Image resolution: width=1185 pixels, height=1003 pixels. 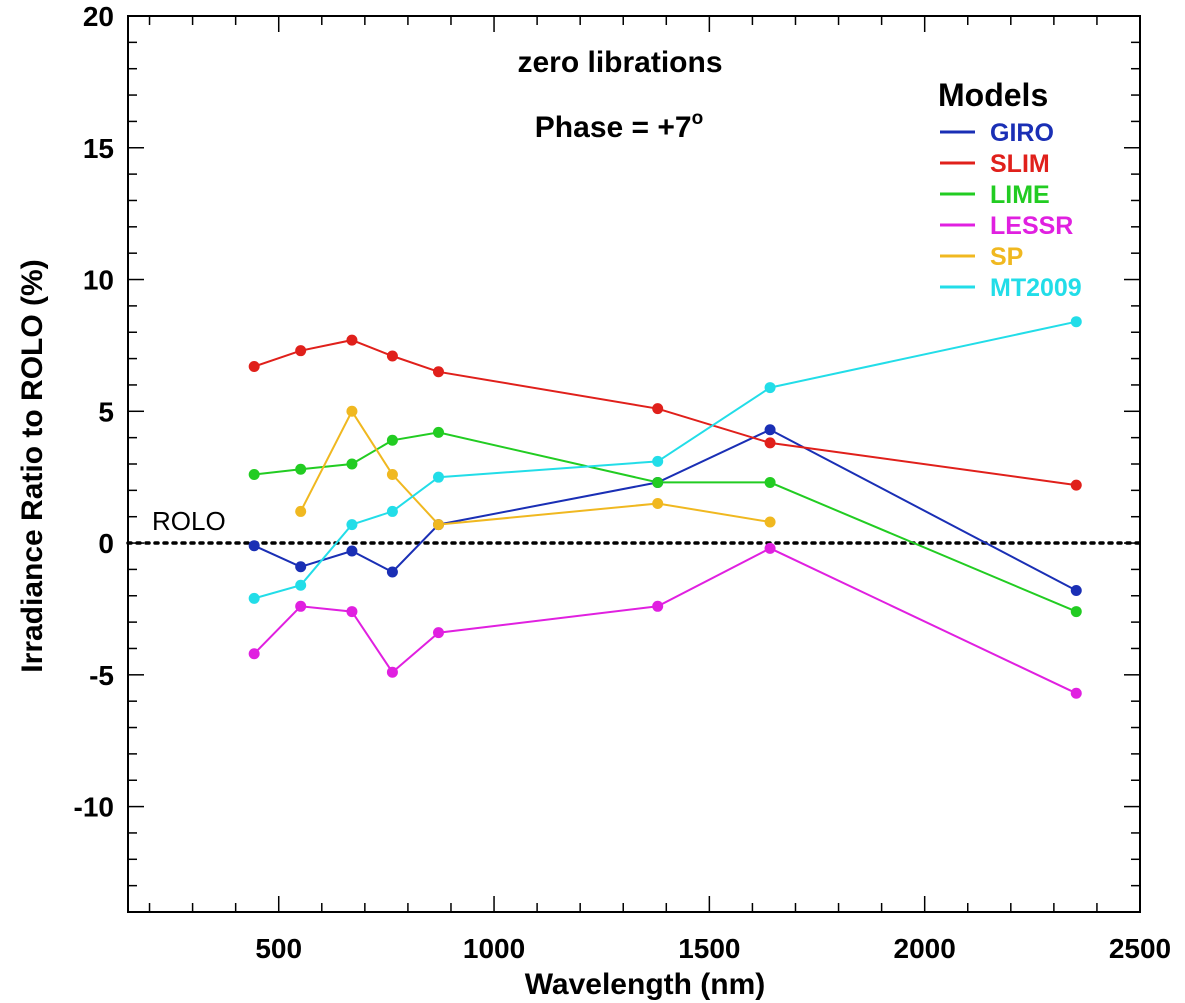 What do you see at coordinates (1020, 195) in the screenshot?
I see `legend-label-lime: LIME` at bounding box center [1020, 195].